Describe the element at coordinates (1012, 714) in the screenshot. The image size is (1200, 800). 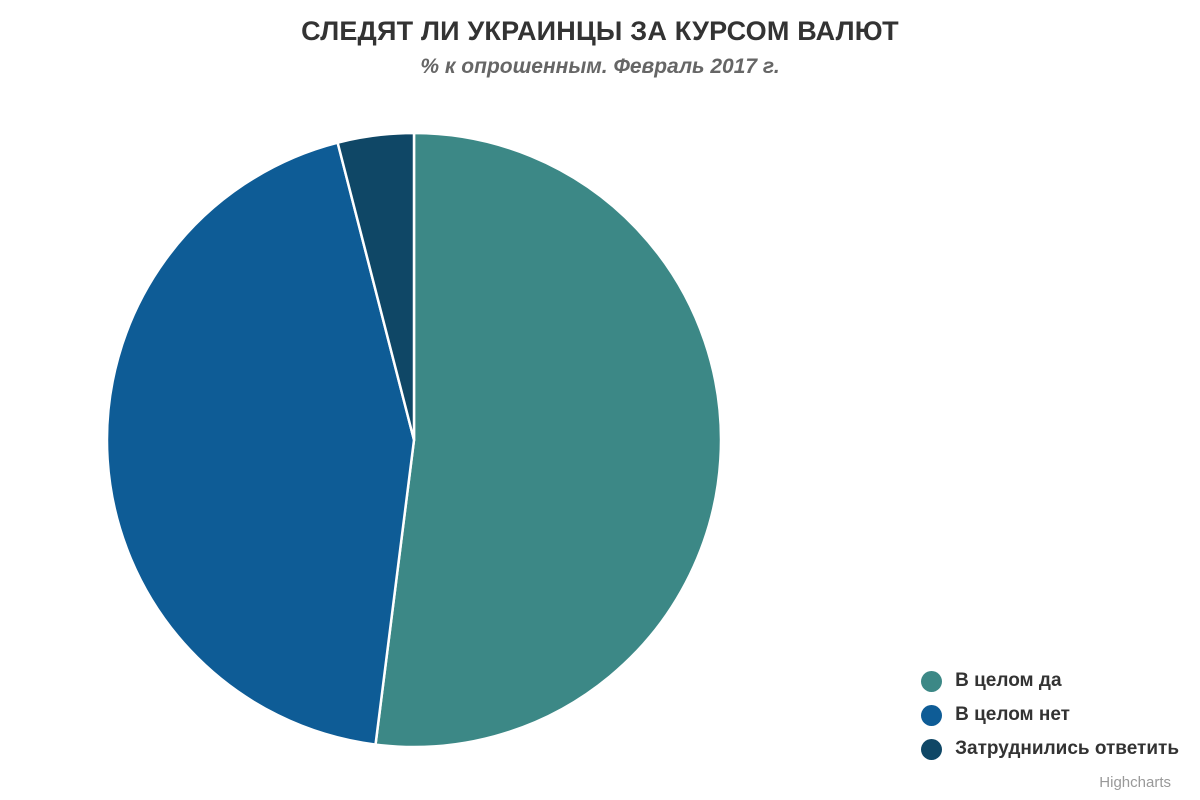
I see `legend-item-label: В целом нет` at that location.